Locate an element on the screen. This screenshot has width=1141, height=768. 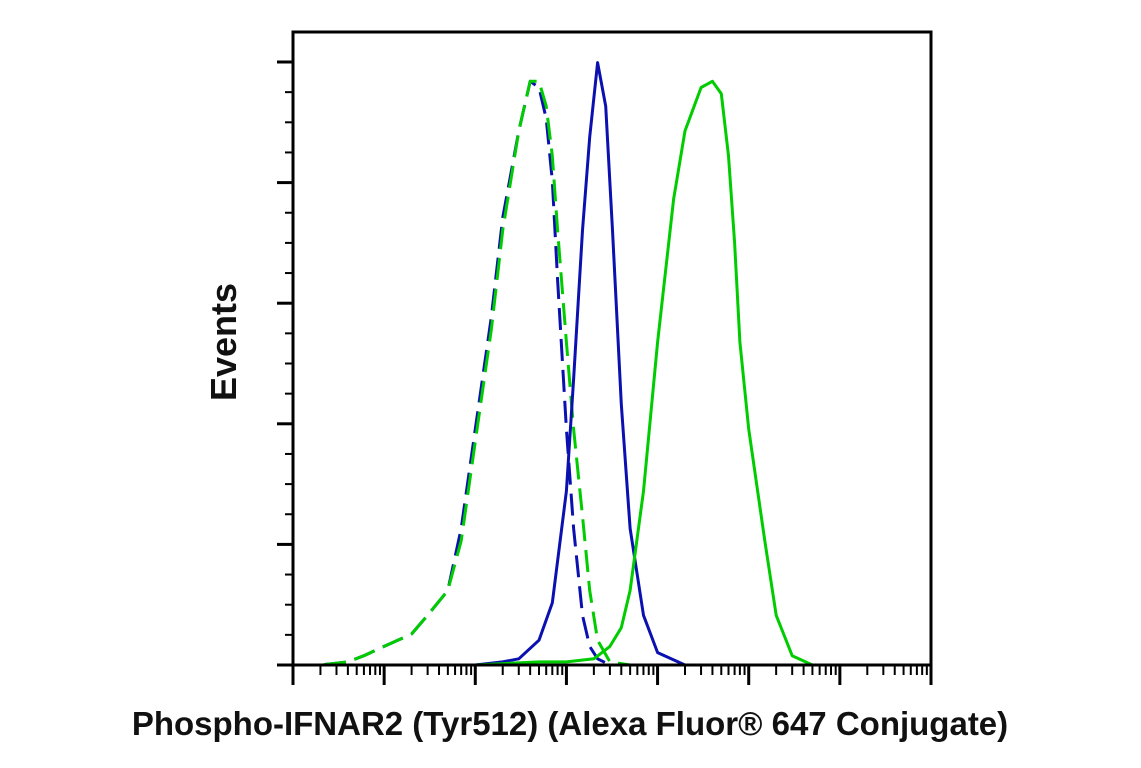
y-axis-ticks is located at coordinates (285, 363).